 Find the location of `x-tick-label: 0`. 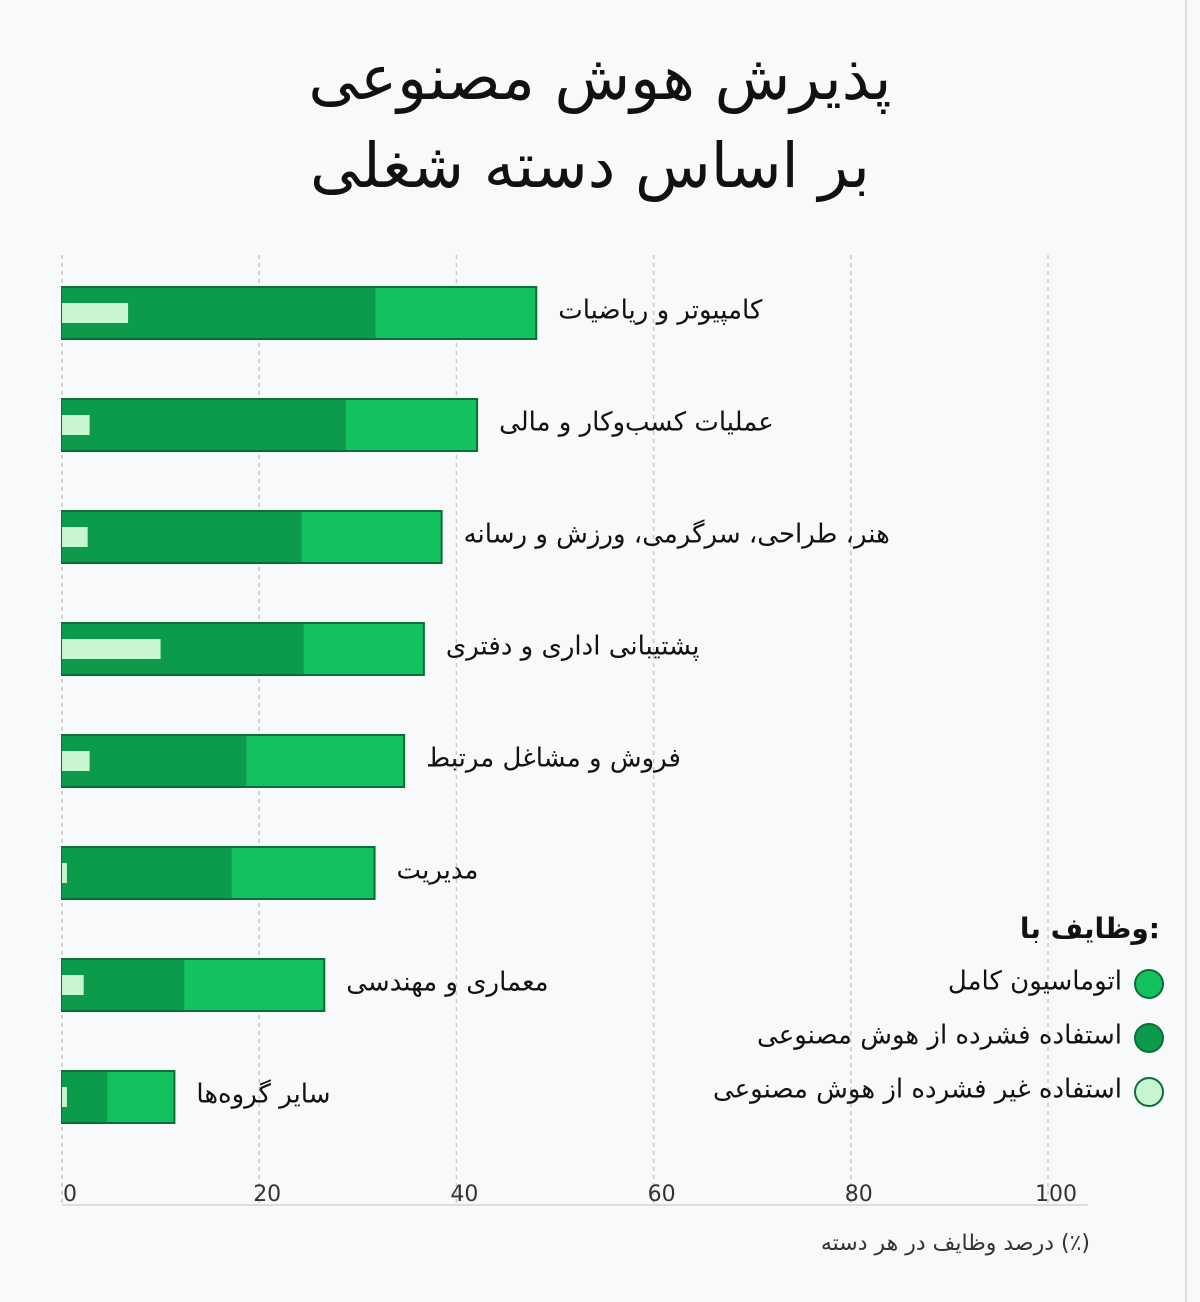

x-tick-label: 0 is located at coordinates (70, 1194).